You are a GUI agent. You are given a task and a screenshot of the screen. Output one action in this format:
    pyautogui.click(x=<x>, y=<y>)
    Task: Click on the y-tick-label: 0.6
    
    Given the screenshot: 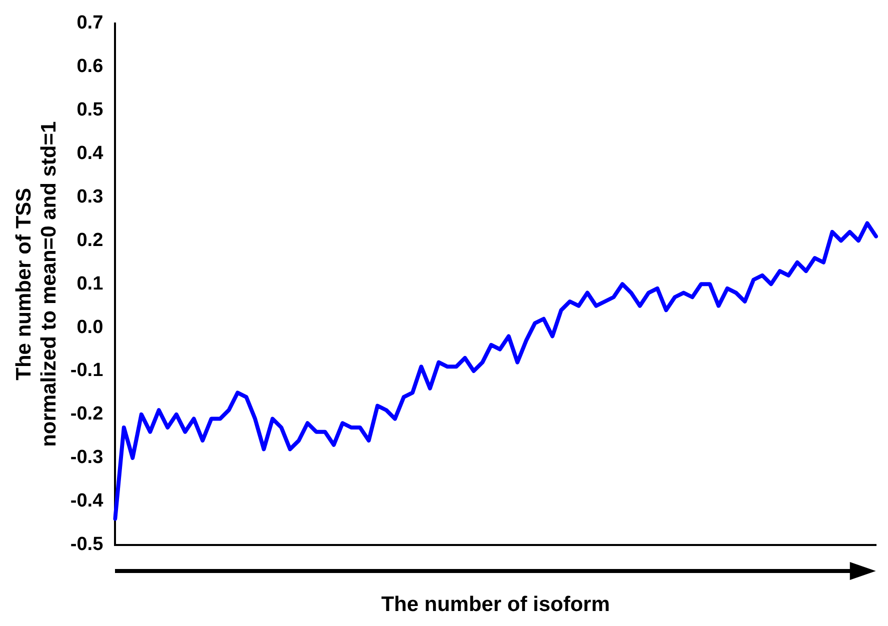 What is the action you would take?
    pyautogui.click(x=90, y=67)
    